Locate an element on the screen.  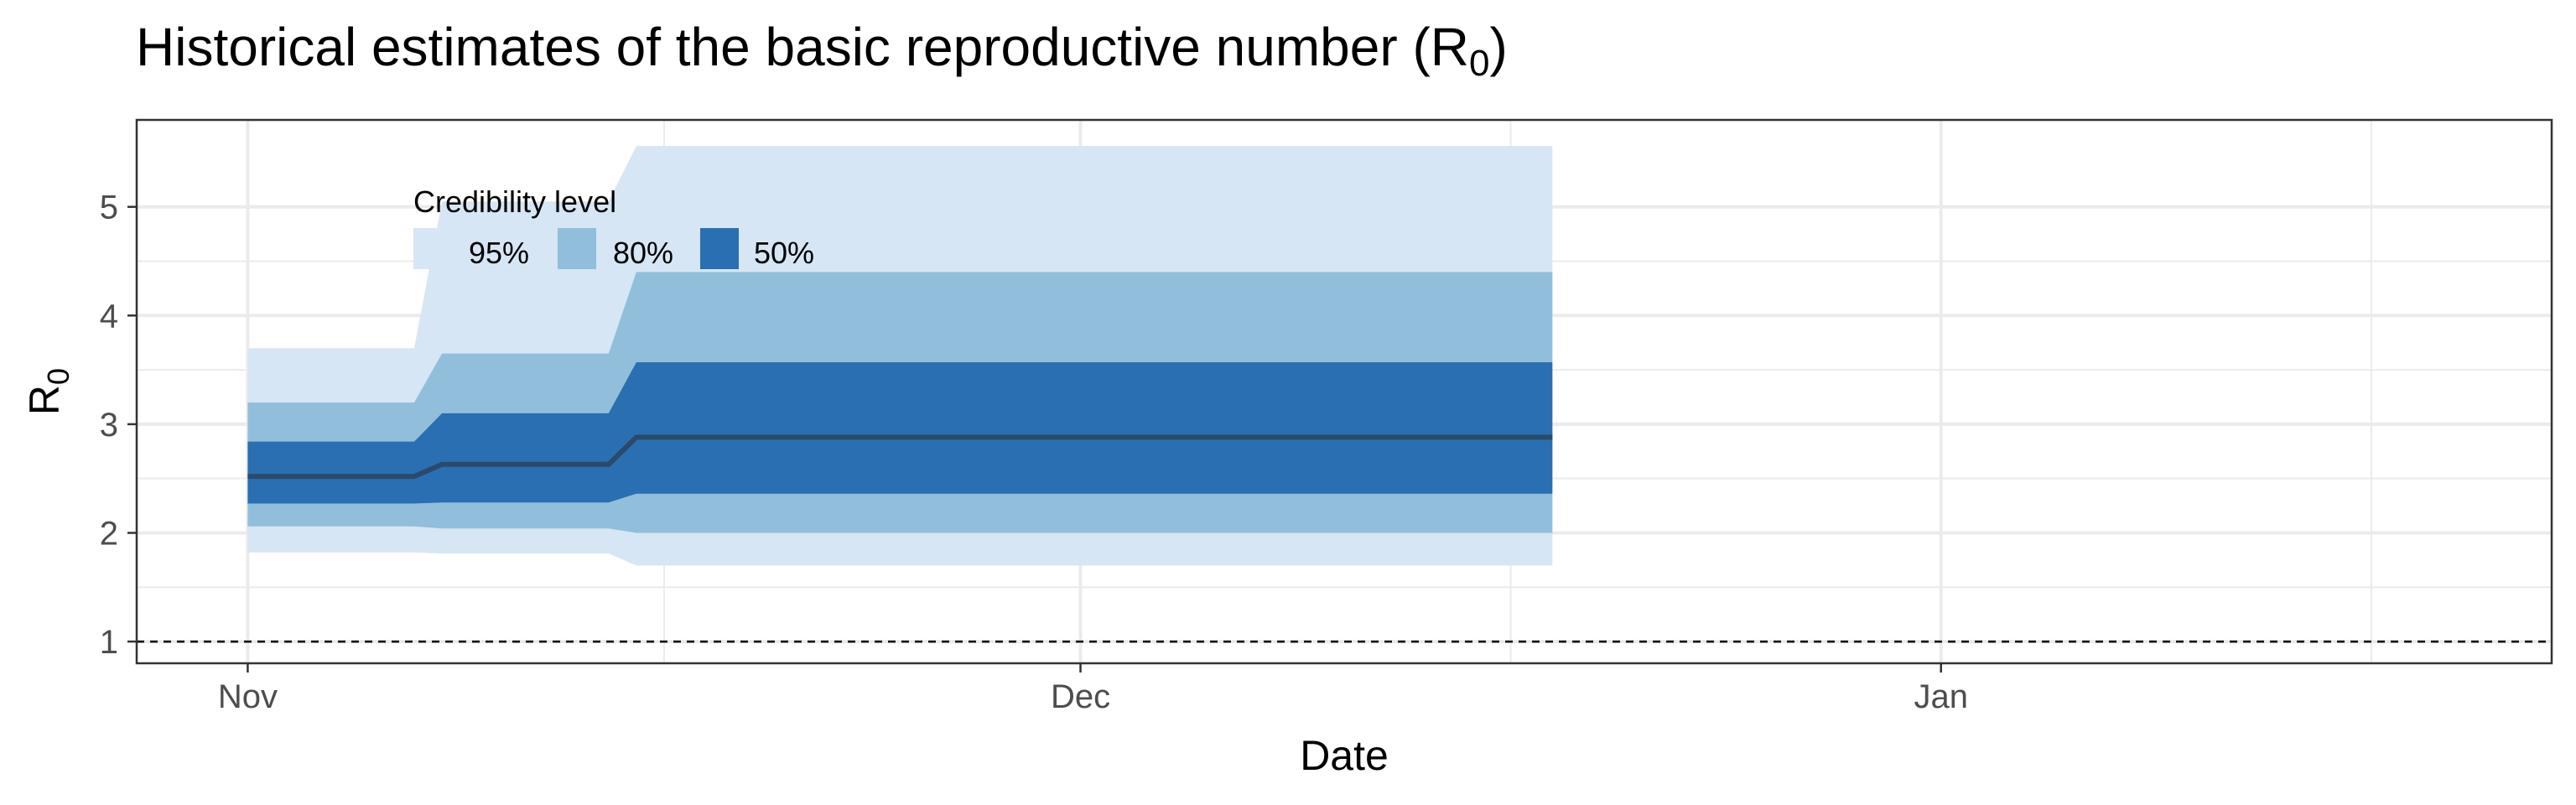
legend-label-50: 50% is located at coordinates (784, 253).